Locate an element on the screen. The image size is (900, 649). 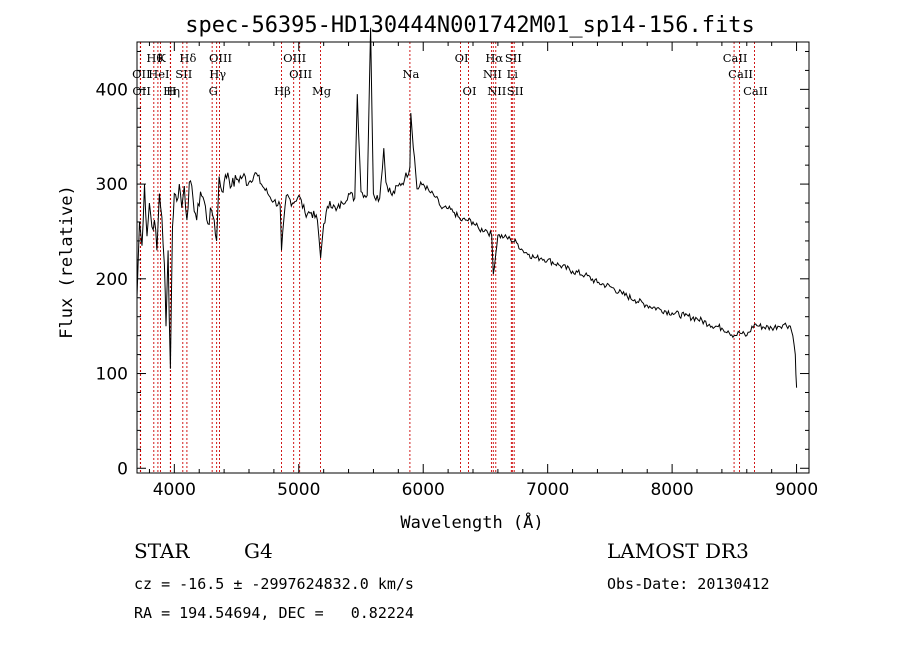
spectral-line-label: OII is located at coordinates (141, 91).